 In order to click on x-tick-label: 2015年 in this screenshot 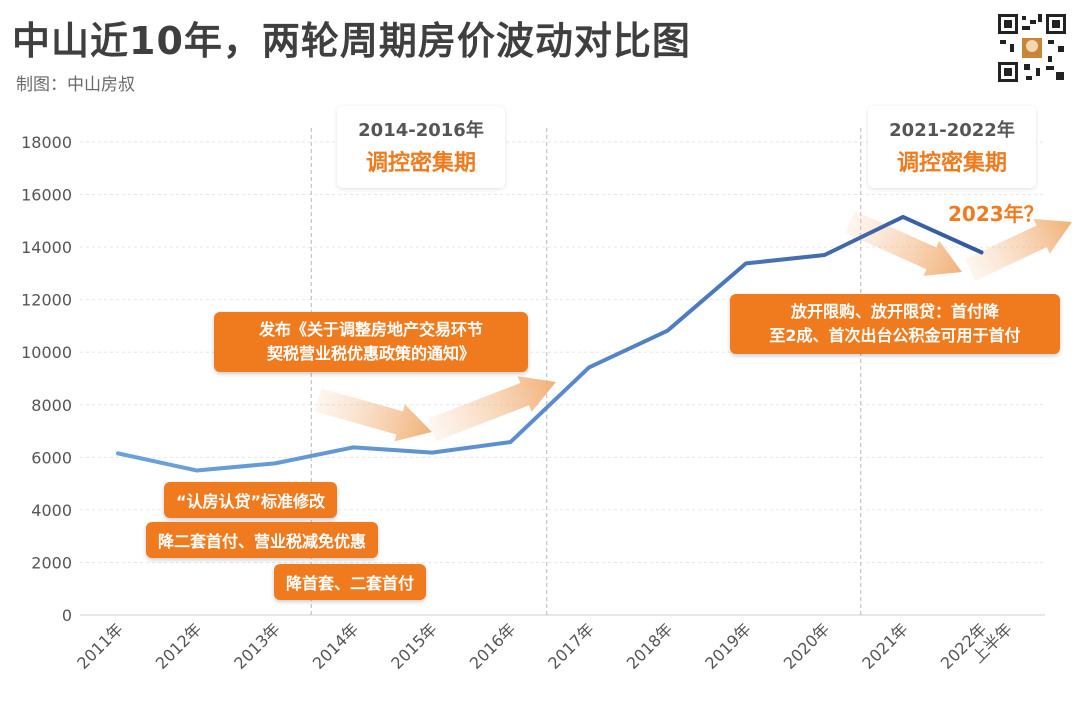, I will do `click(414, 646)`.